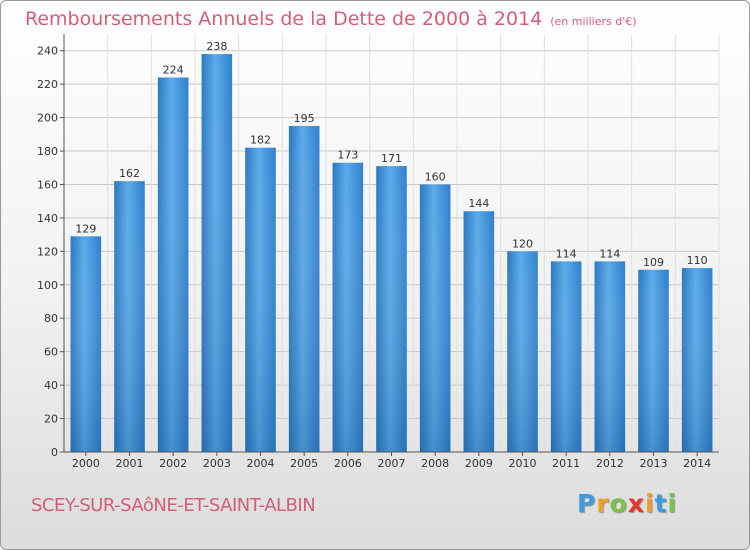 The width and height of the screenshot is (750, 550). I want to click on bar-value-label: 129, so click(85, 228).